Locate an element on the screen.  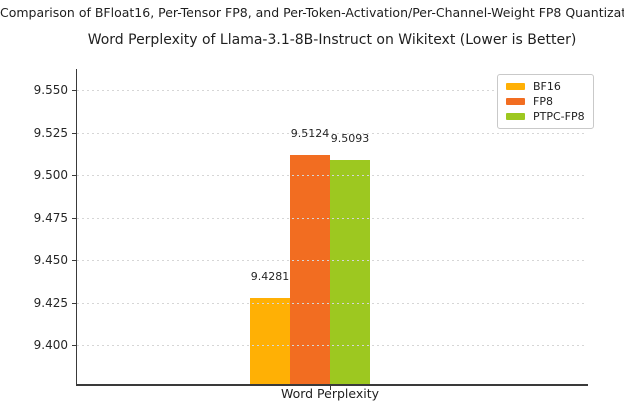
bar-bf16 is located at coordinates (270, 341).